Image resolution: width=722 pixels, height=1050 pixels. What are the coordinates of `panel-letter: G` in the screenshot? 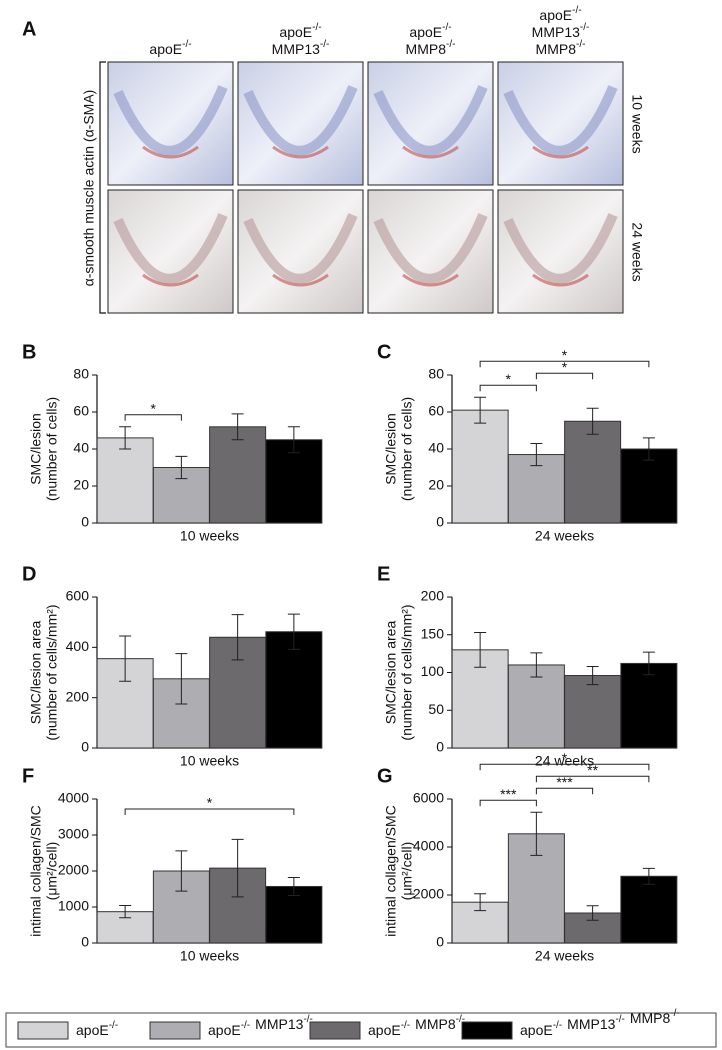 It's located at (385, 776).